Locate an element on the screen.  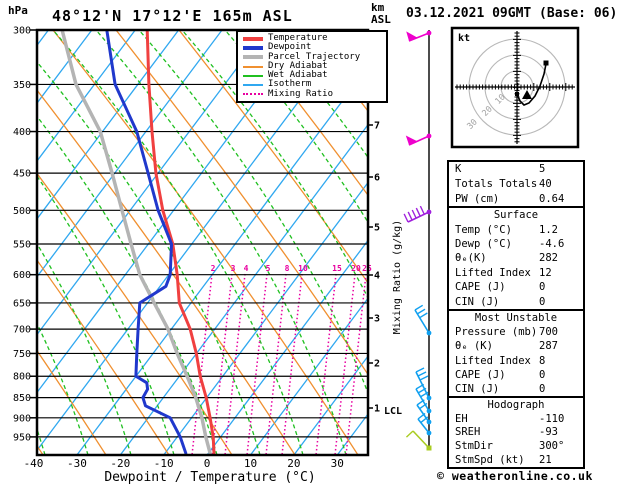
legend-item: Parcel Trajectory is located at coordinates (314, 57).